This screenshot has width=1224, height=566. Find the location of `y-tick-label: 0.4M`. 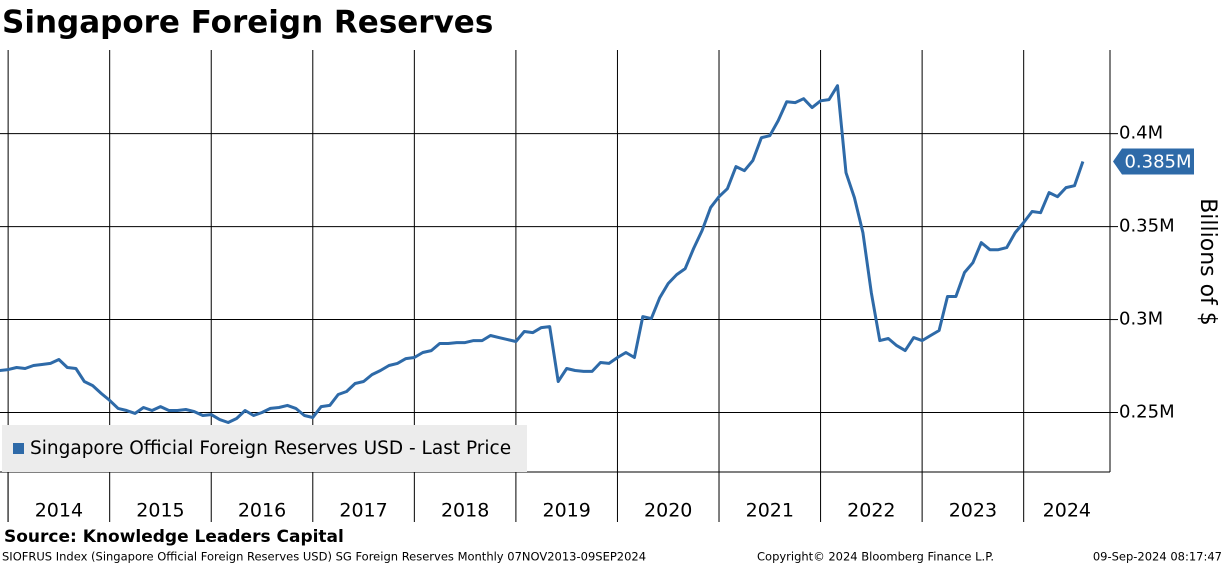

y-tick-label: 0.4M is located at coordinates (1141, 133).